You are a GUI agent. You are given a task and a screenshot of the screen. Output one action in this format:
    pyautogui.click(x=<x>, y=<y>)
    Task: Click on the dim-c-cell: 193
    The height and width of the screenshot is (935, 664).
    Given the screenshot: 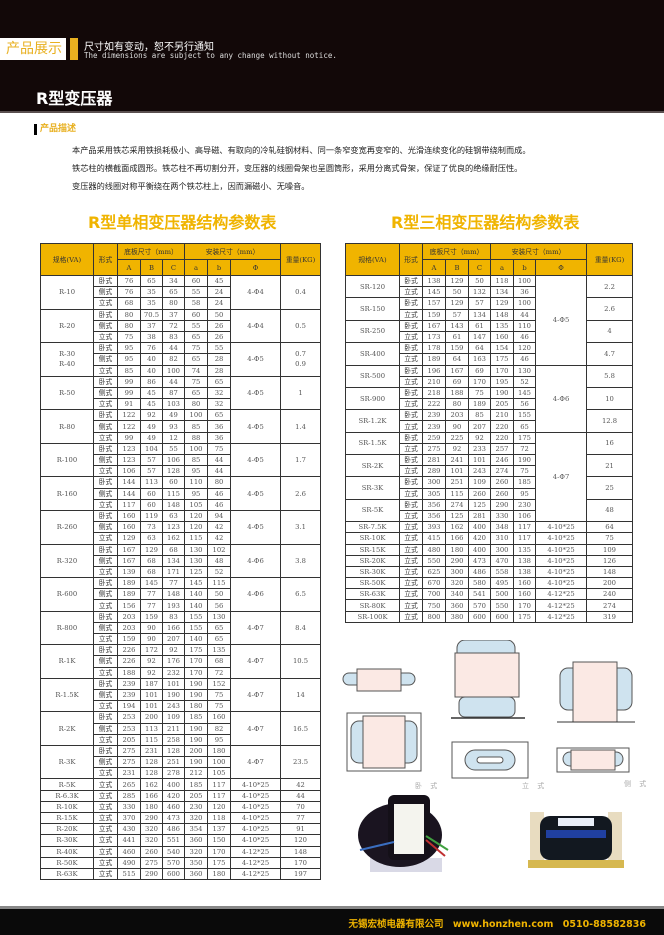 What is the action you would take?
    pyautogui.click(x=173, y=605)
    